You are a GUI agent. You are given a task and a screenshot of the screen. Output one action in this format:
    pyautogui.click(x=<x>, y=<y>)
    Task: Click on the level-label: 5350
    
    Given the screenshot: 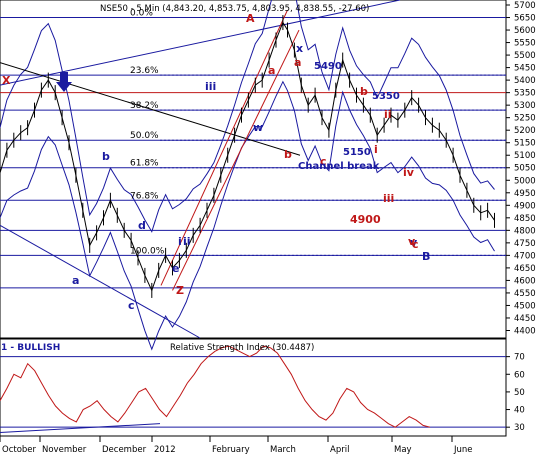 What is the action you would take?
    pyautogui.click(x=386, y=96)
    